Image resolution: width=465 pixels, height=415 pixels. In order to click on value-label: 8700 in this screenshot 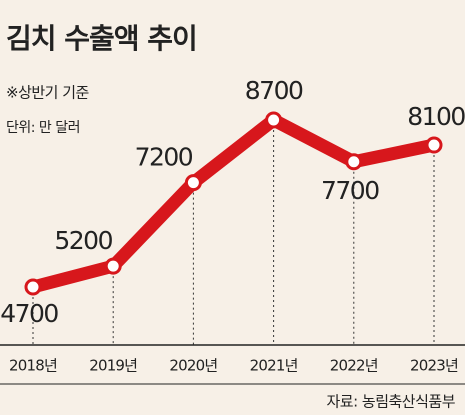, I will do `click(274, 90)`.